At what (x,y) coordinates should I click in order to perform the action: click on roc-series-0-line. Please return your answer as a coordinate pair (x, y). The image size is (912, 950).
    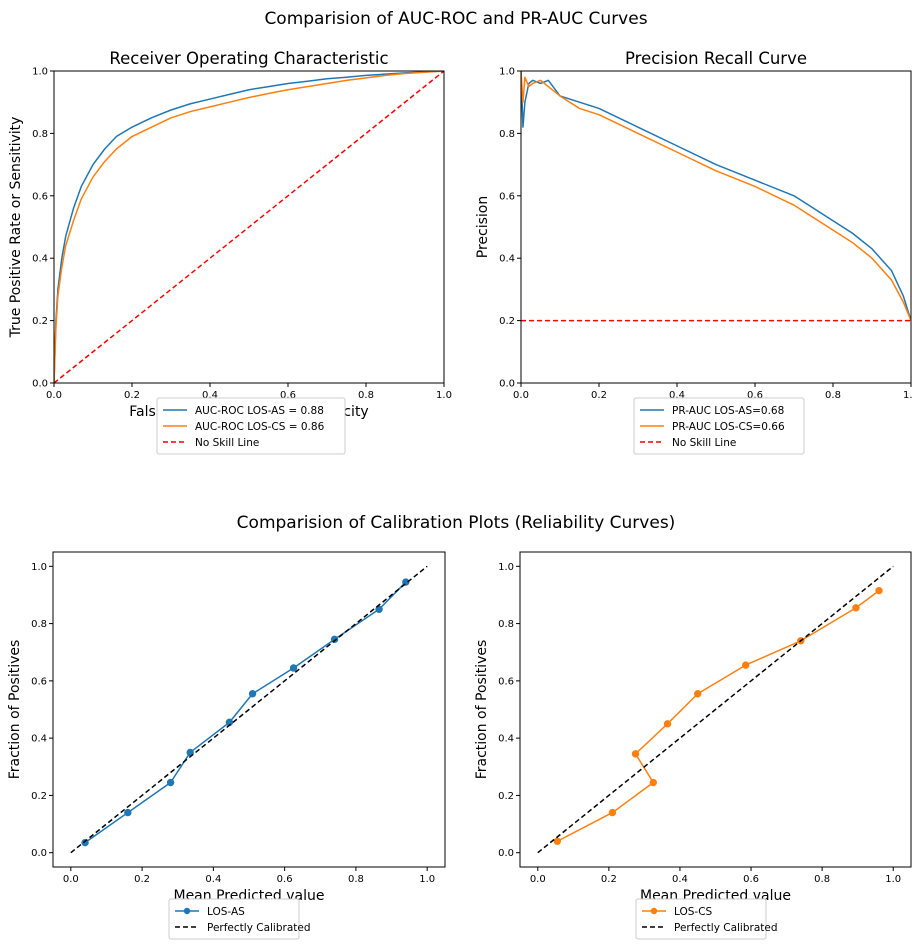
    Looking at the image, I should click on (249, 227).